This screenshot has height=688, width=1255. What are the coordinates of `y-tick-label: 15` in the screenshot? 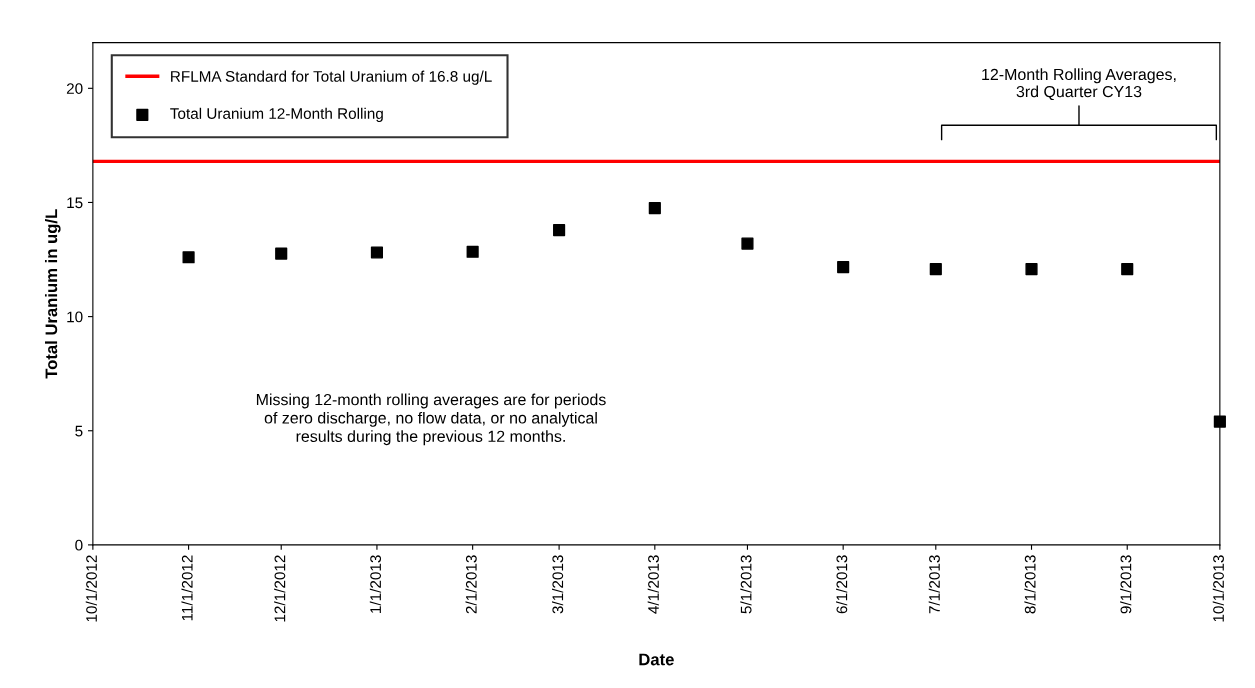 It's located at (75, 203).